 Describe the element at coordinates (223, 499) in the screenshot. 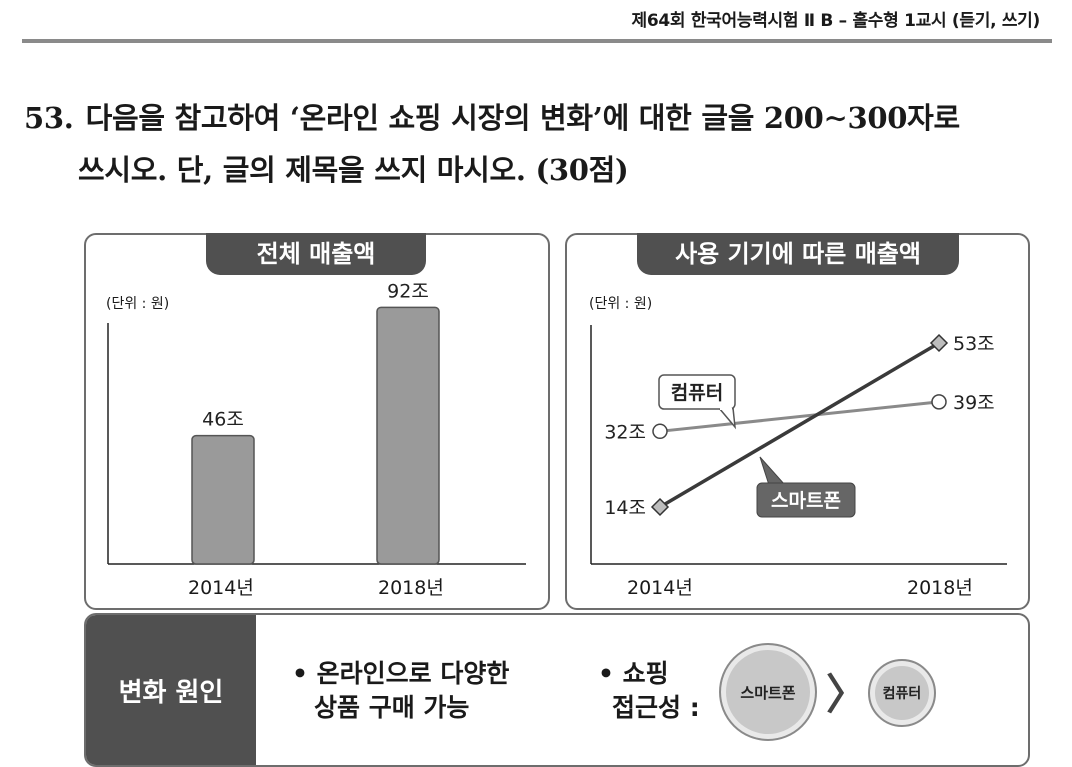

I see `bar-2014년` at that location.